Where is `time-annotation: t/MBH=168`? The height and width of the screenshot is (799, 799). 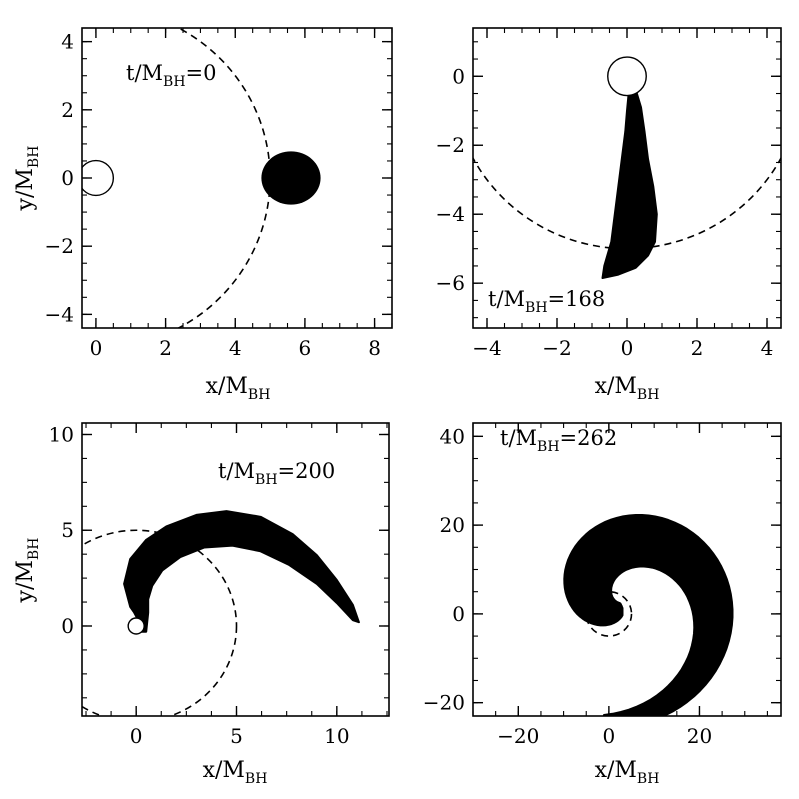 time-annotation: t/MBH=168 is located at coordinates (546, 301).